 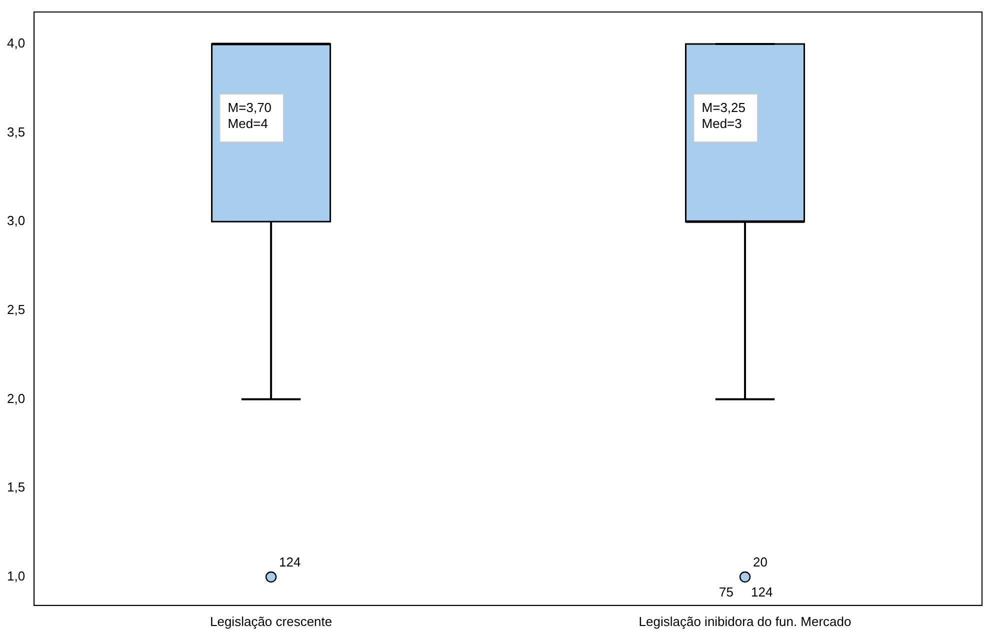 What do you see at coordinates (16, 43) in the screenshot?
I see `y-tick-label: 4,0` at bounding box center [16, 43].